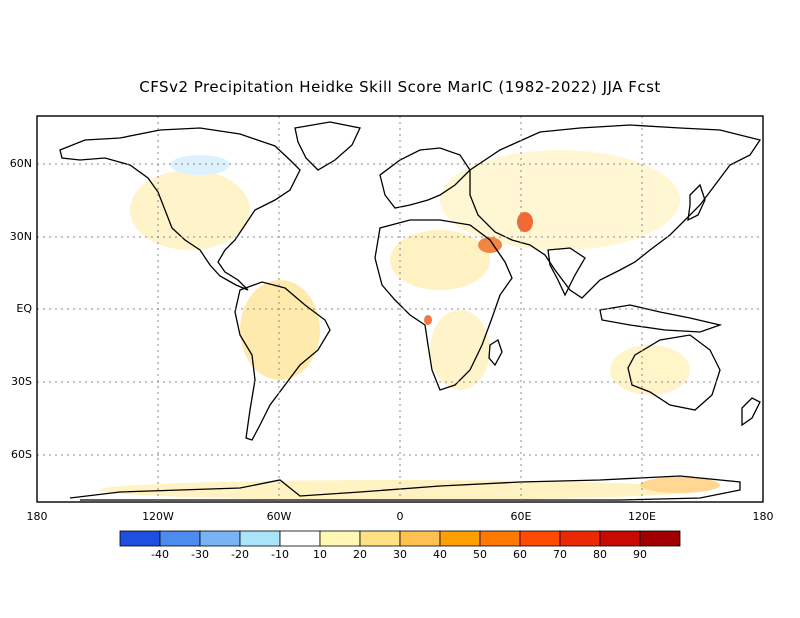 The image size is (800, 618). Describe the element at coordinates (763, 516) in the screenshot. I see `lon-label-180e: 180` at that location.